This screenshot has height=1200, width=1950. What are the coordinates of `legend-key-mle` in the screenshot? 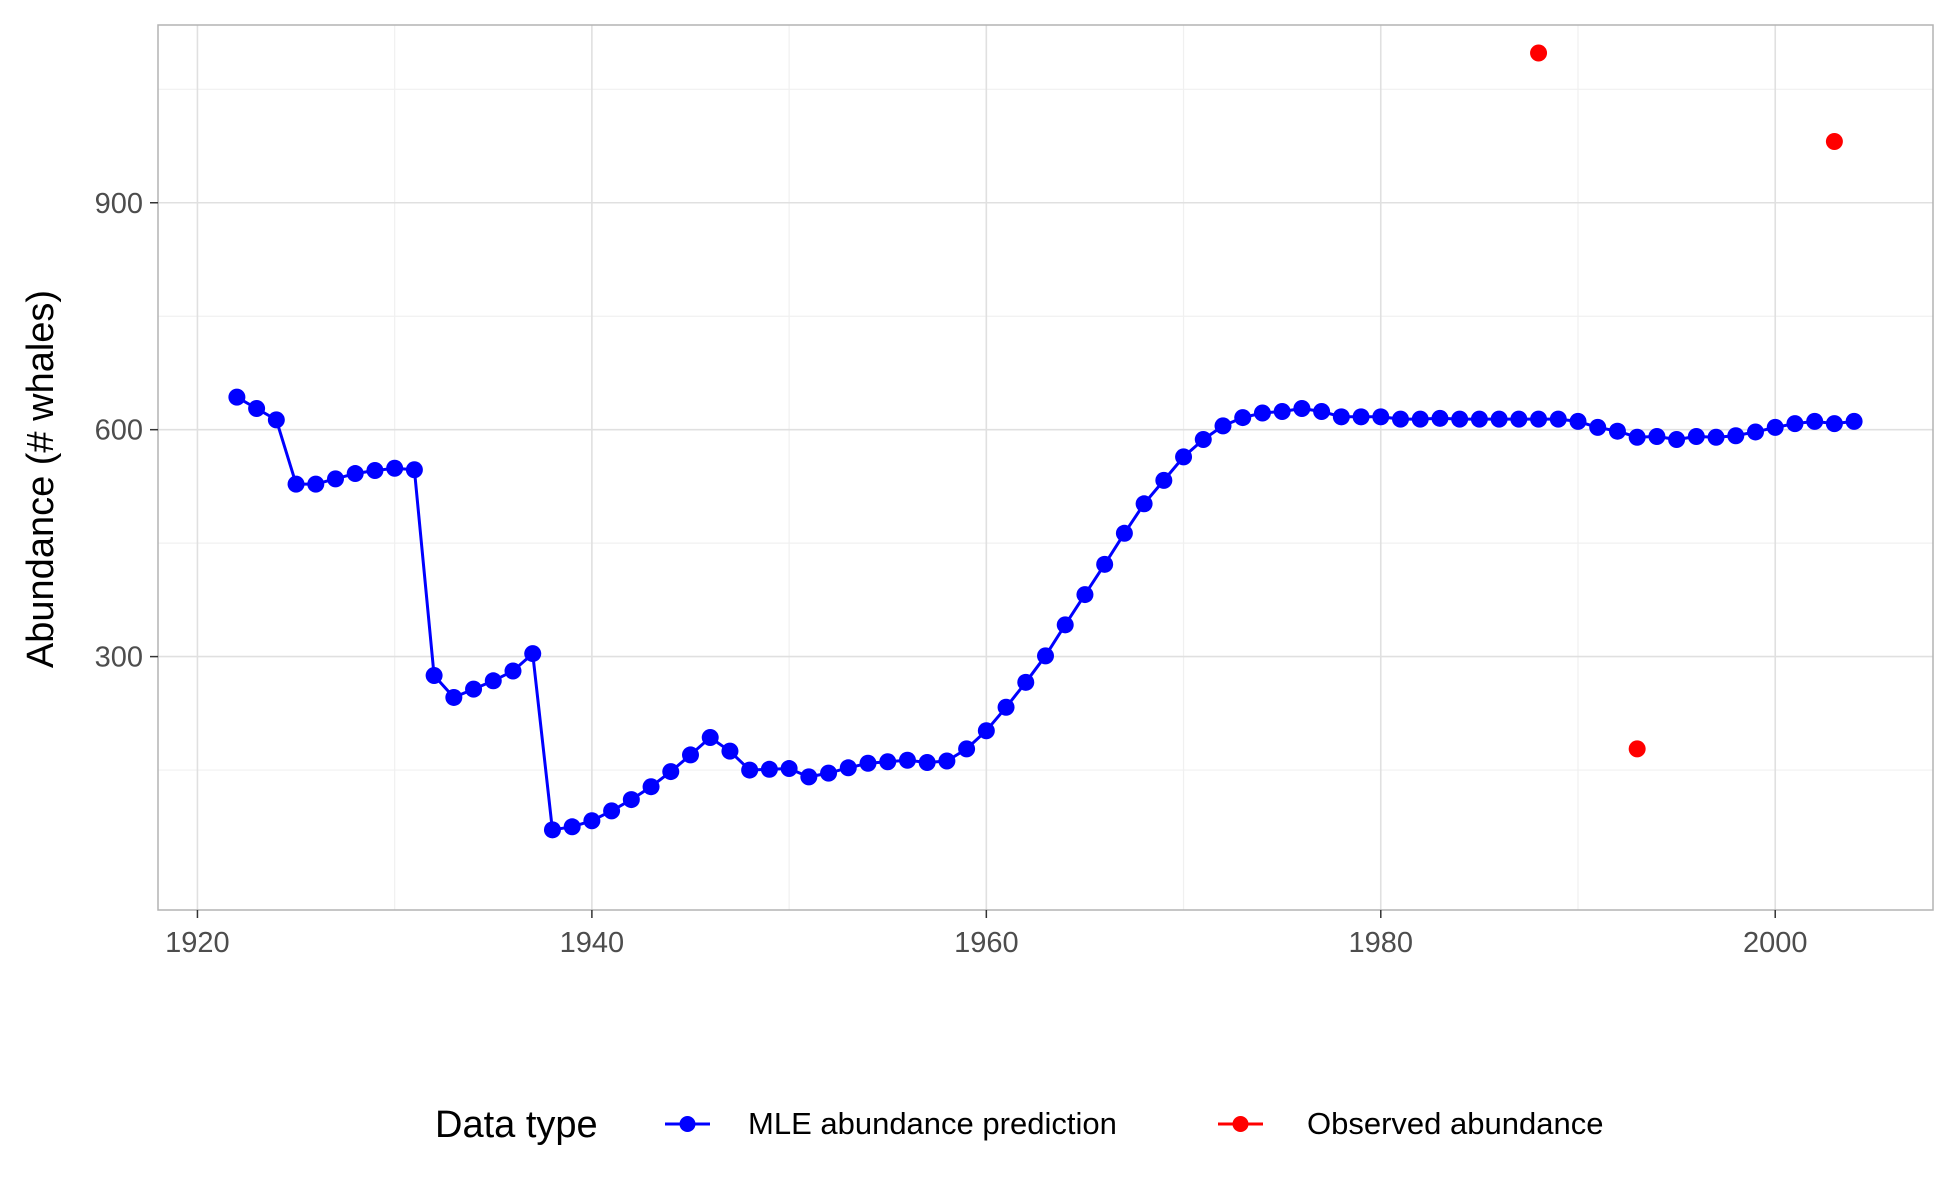 It's located at (687, 1124).